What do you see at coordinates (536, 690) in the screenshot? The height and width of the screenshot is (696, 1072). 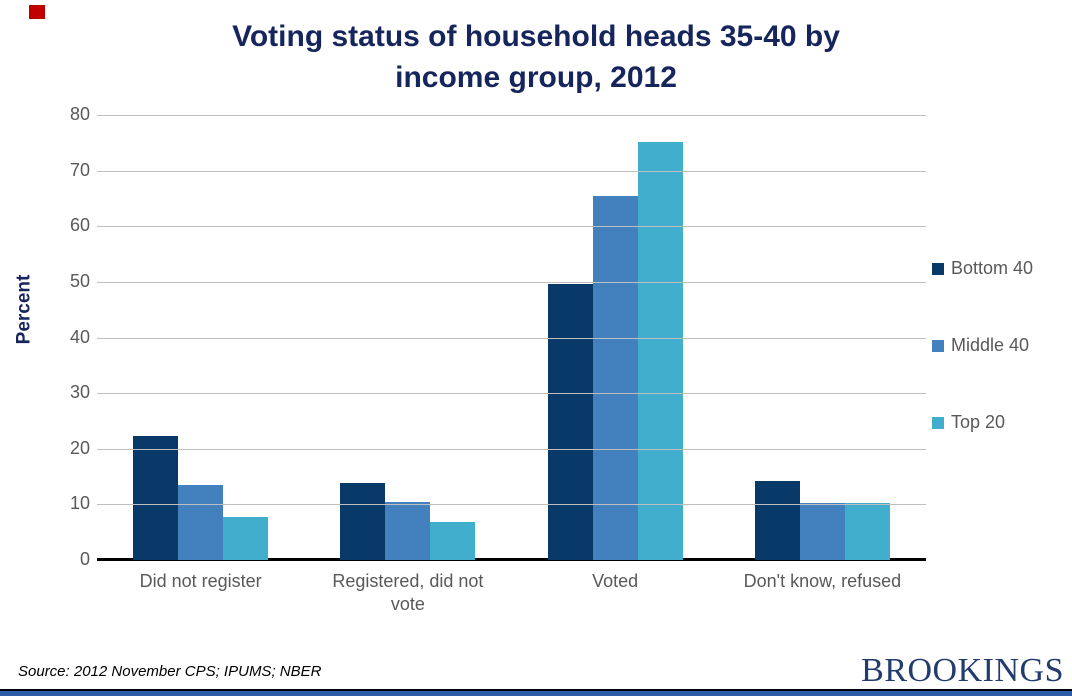 I see `footer-rule` at bounding box center [536, 690].